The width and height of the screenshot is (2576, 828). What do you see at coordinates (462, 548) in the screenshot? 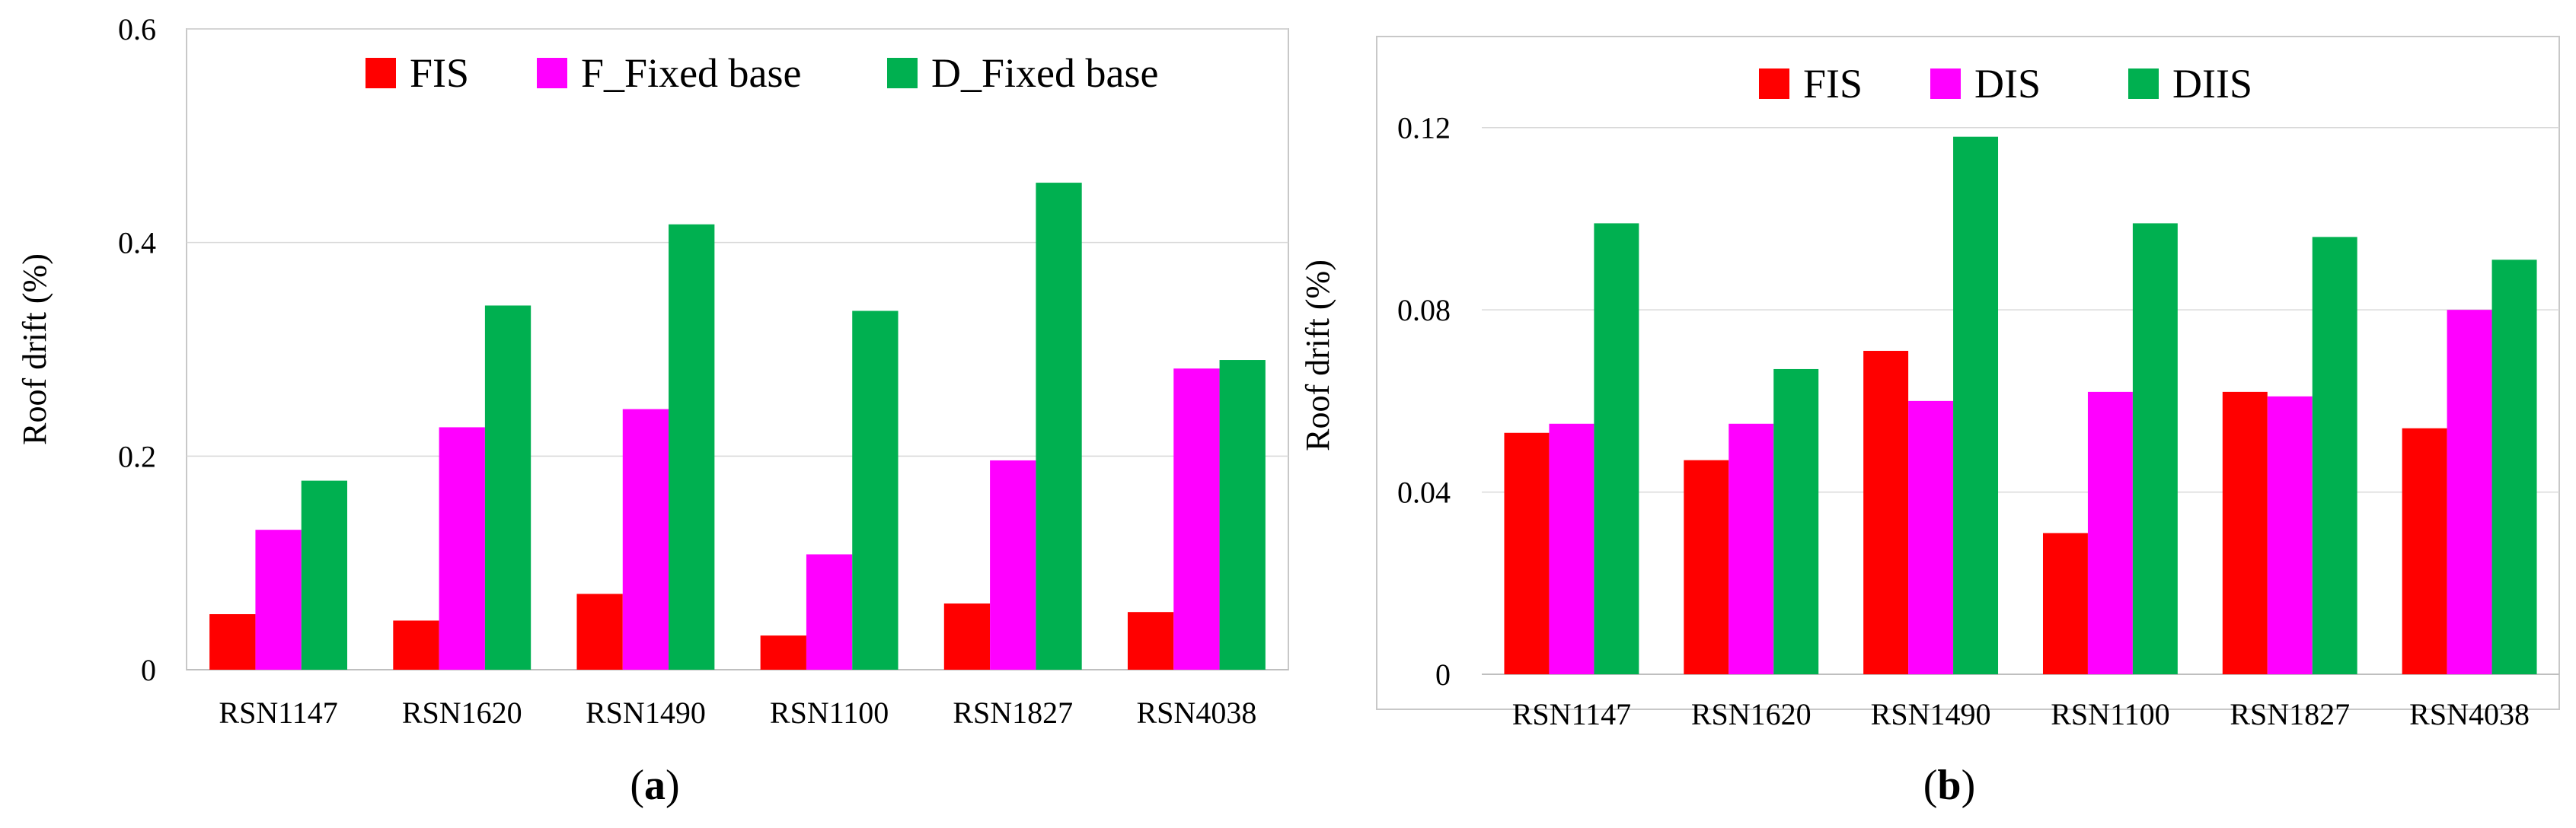
I see `bar-f-fixed-base-rsn1620` at bounding box center [462, 548].